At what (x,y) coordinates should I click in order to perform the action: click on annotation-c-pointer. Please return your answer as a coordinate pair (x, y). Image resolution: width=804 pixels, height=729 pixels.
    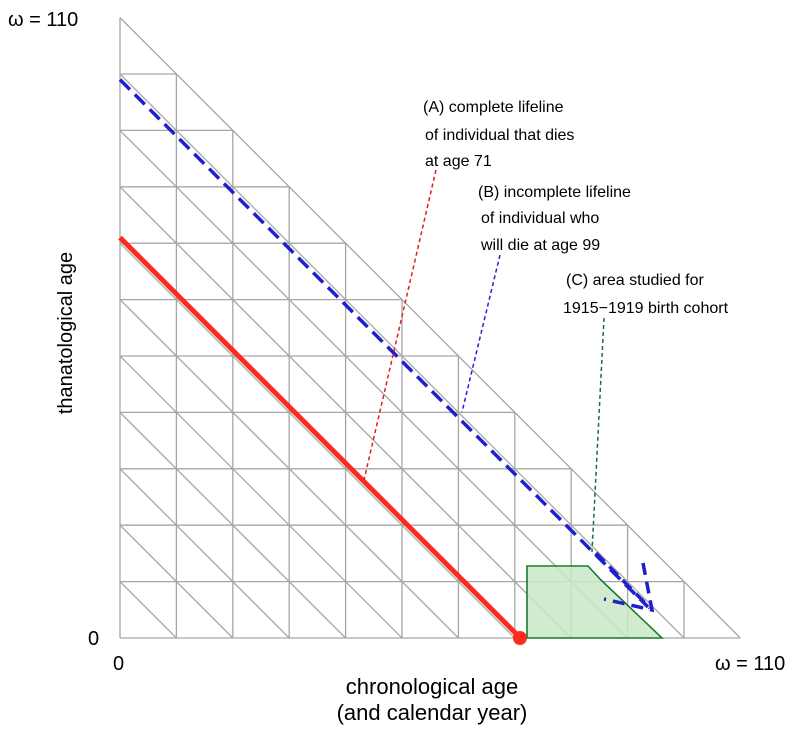
    Looking at the image, I should click on (598, 435).